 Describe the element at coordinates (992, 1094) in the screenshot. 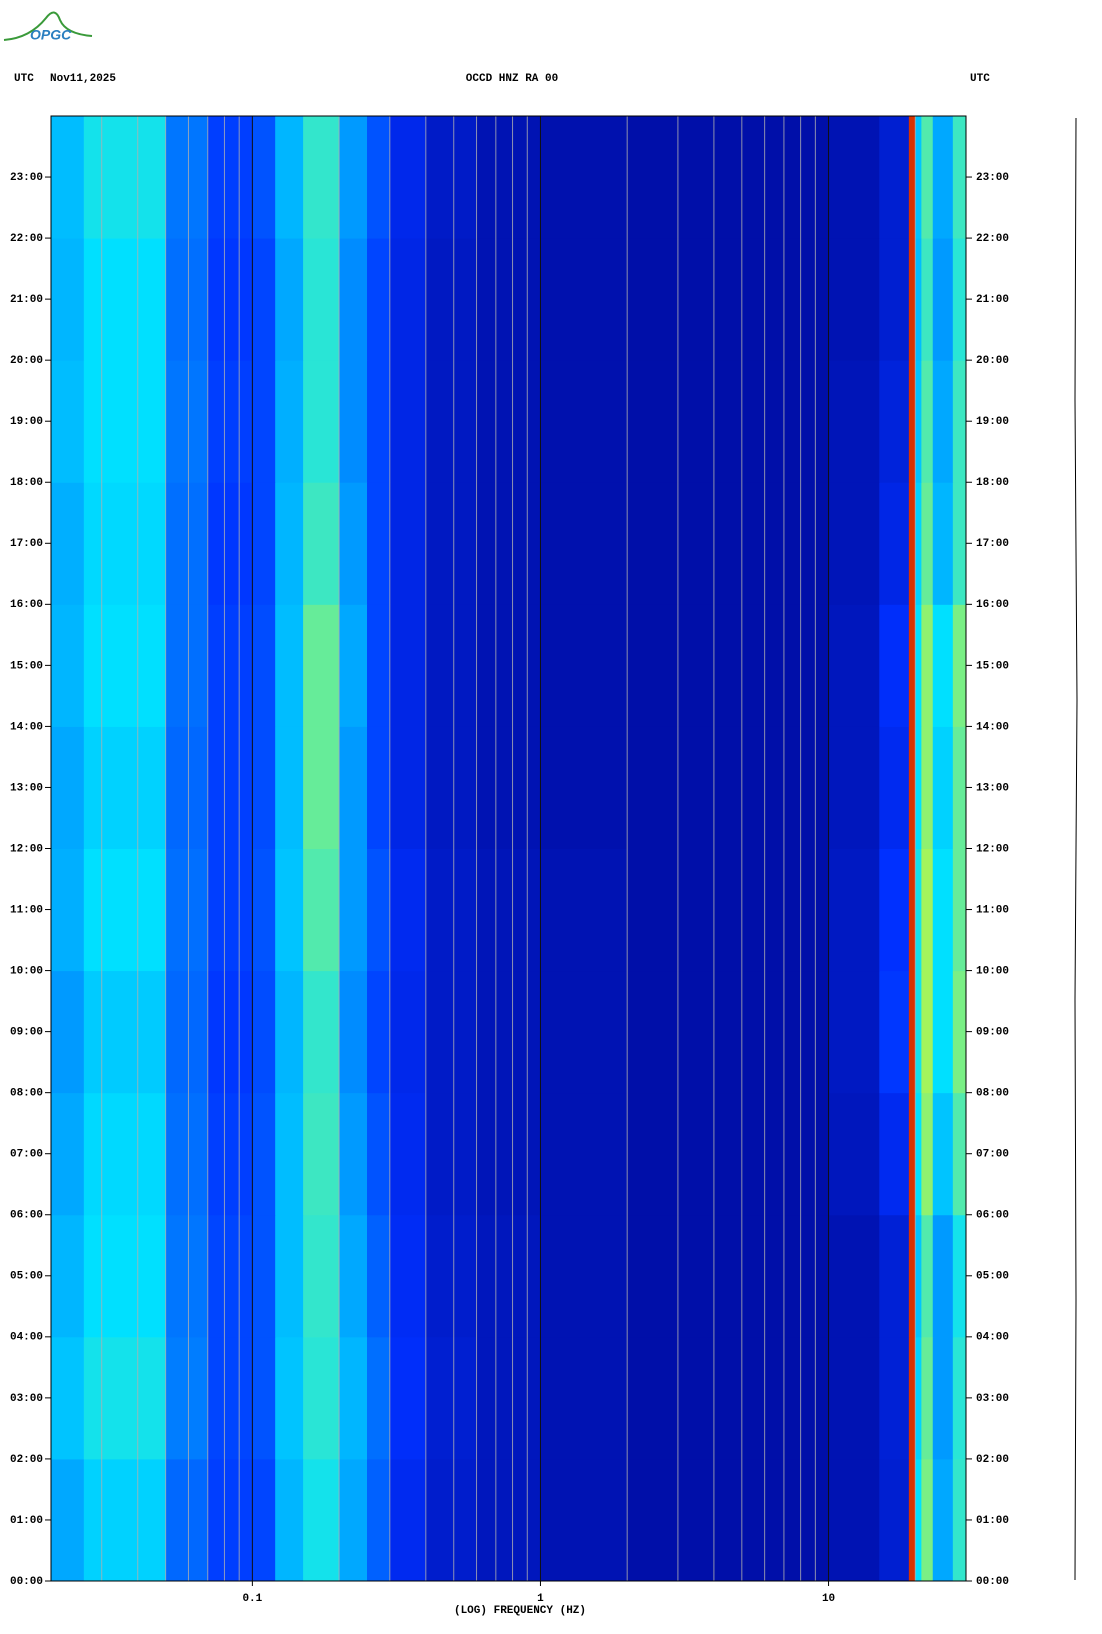

I see `y-tick-label: 08:00` at that location.